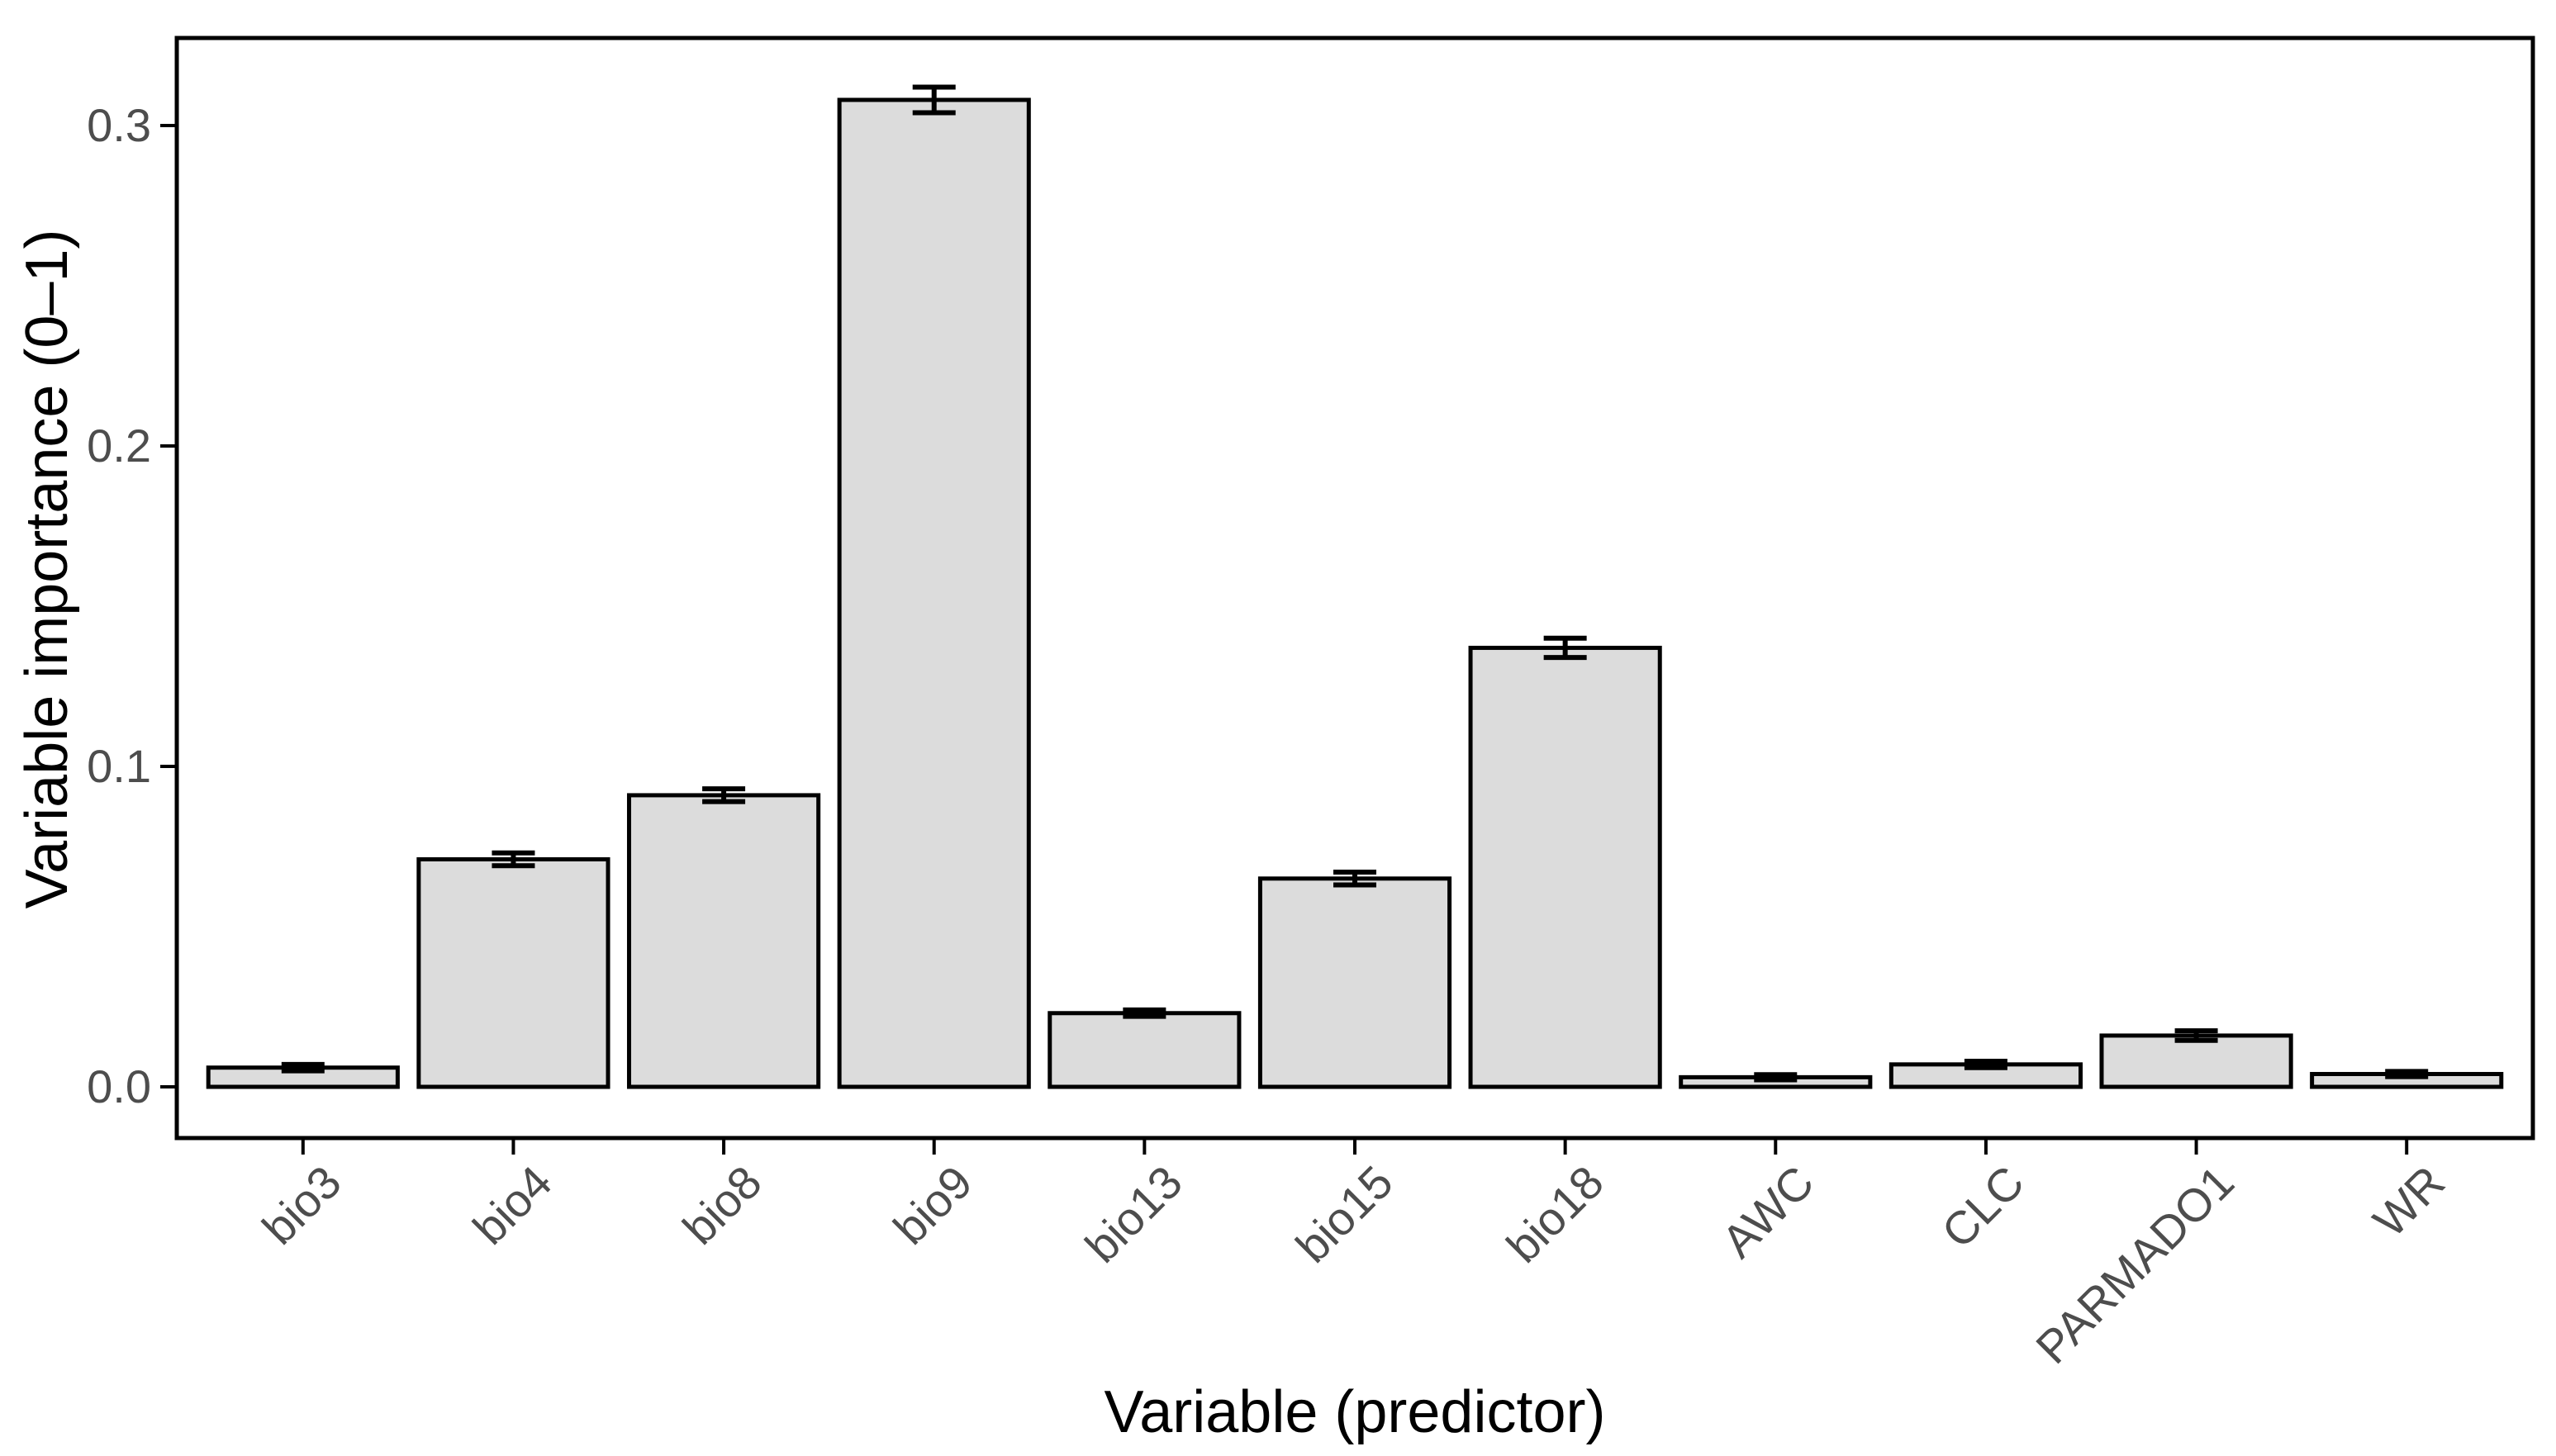 The height and width of the screenshot is (1456, 2556). I want to click on bar-bio13, so click(1145, 1050).